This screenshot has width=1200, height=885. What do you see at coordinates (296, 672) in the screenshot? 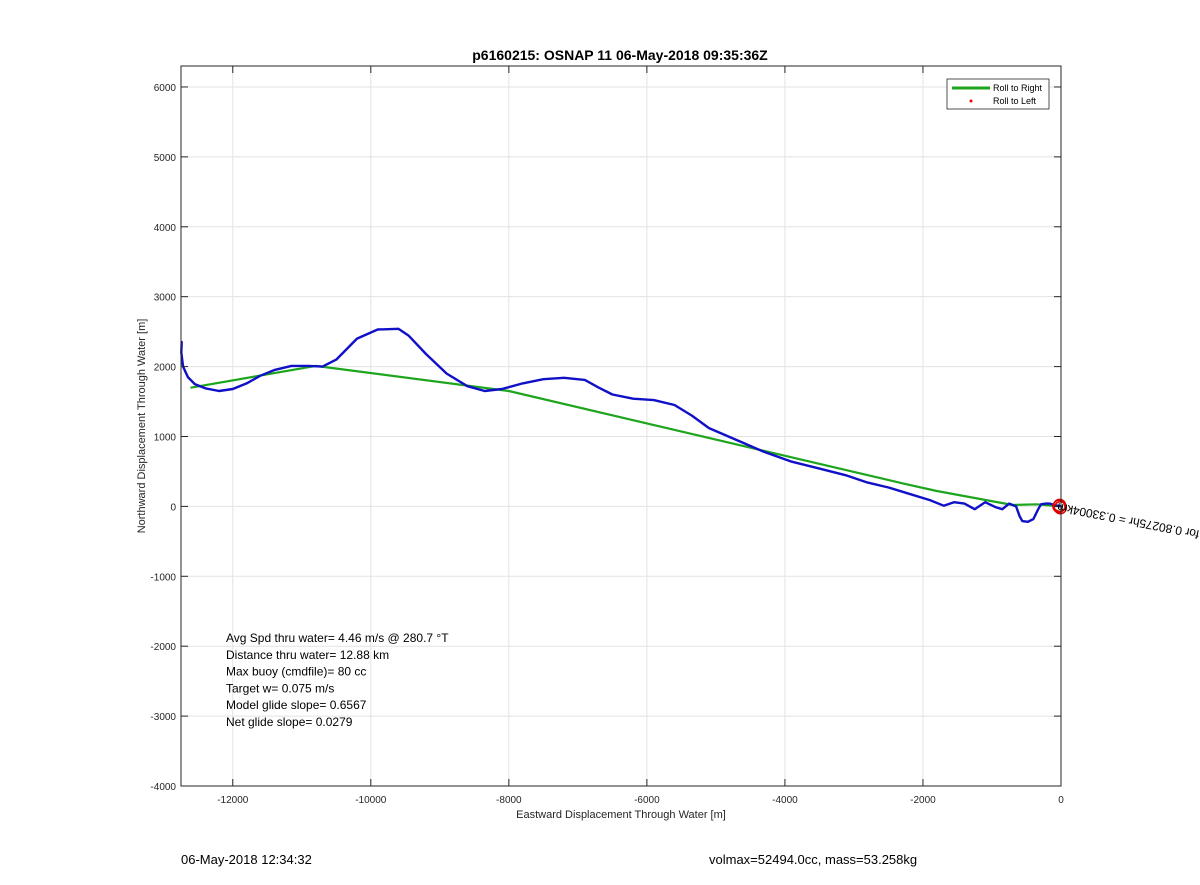
I see `stats-line: Max buoy (cmdfile)= 80 cc` at bounding box center [296, 672].